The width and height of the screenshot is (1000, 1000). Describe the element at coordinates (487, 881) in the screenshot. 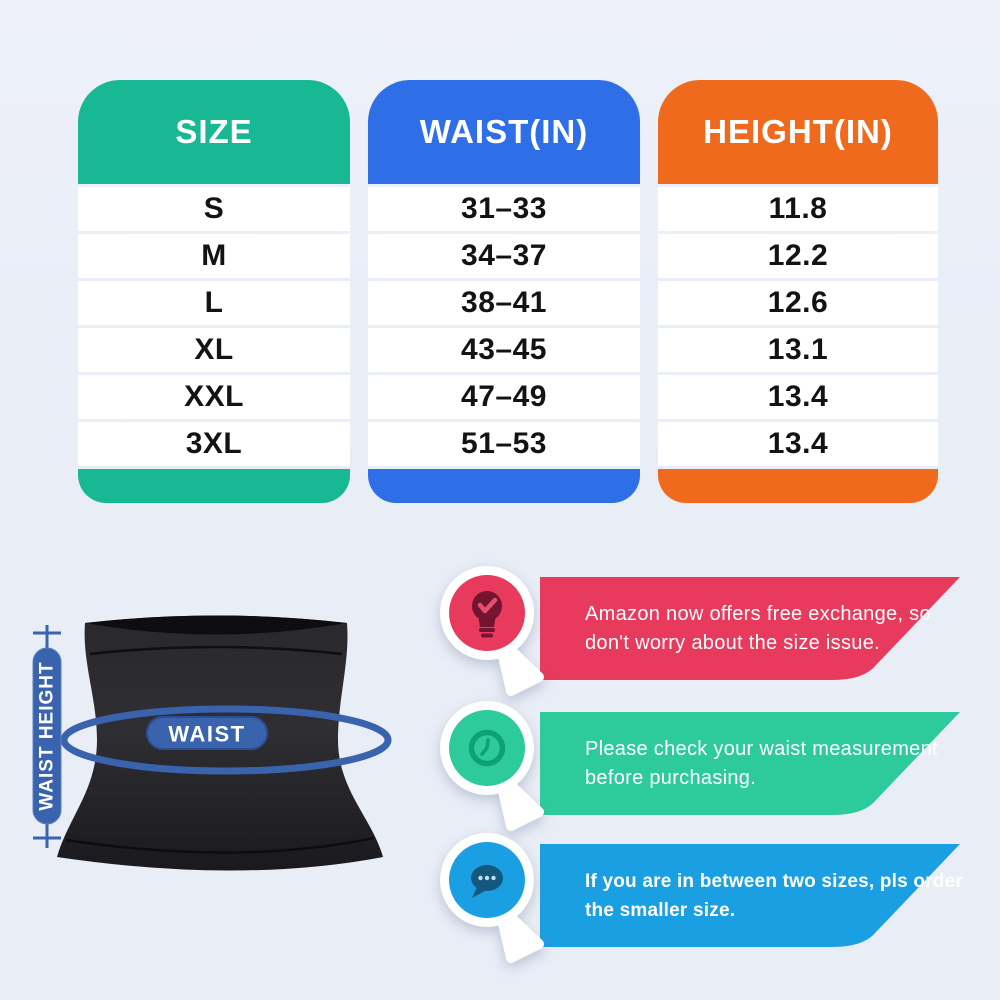

I see `chat-dots-icon` at that location.